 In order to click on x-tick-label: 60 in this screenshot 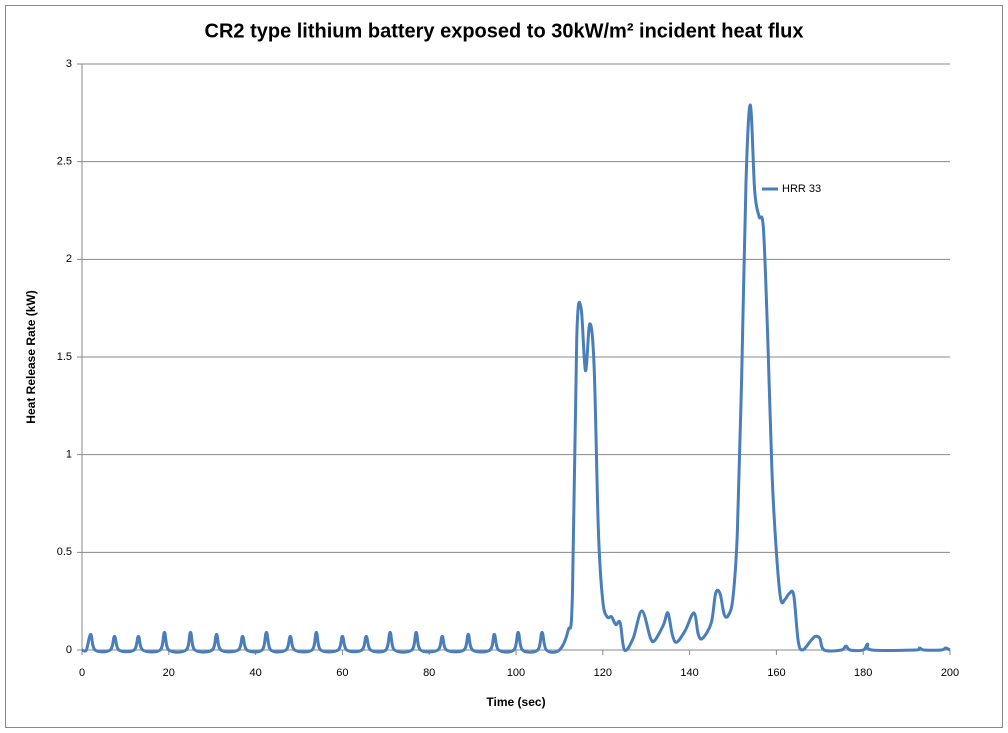, I will do `click(342, 673)`.